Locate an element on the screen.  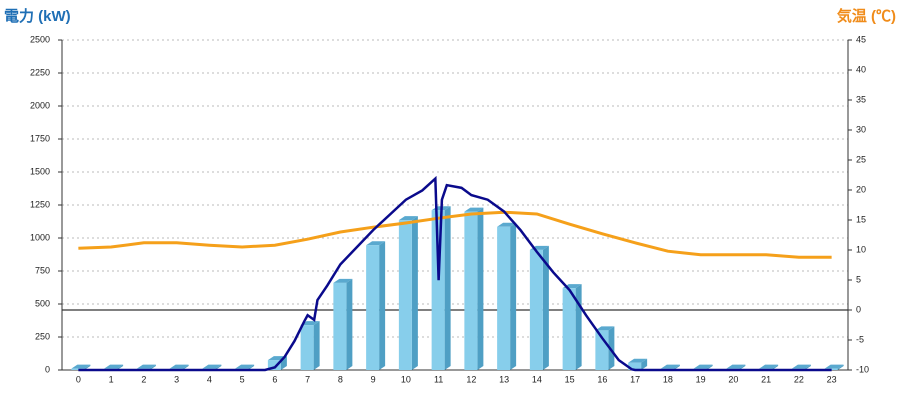
y2-tick-label: 15 is located at coordinates (861, 219).